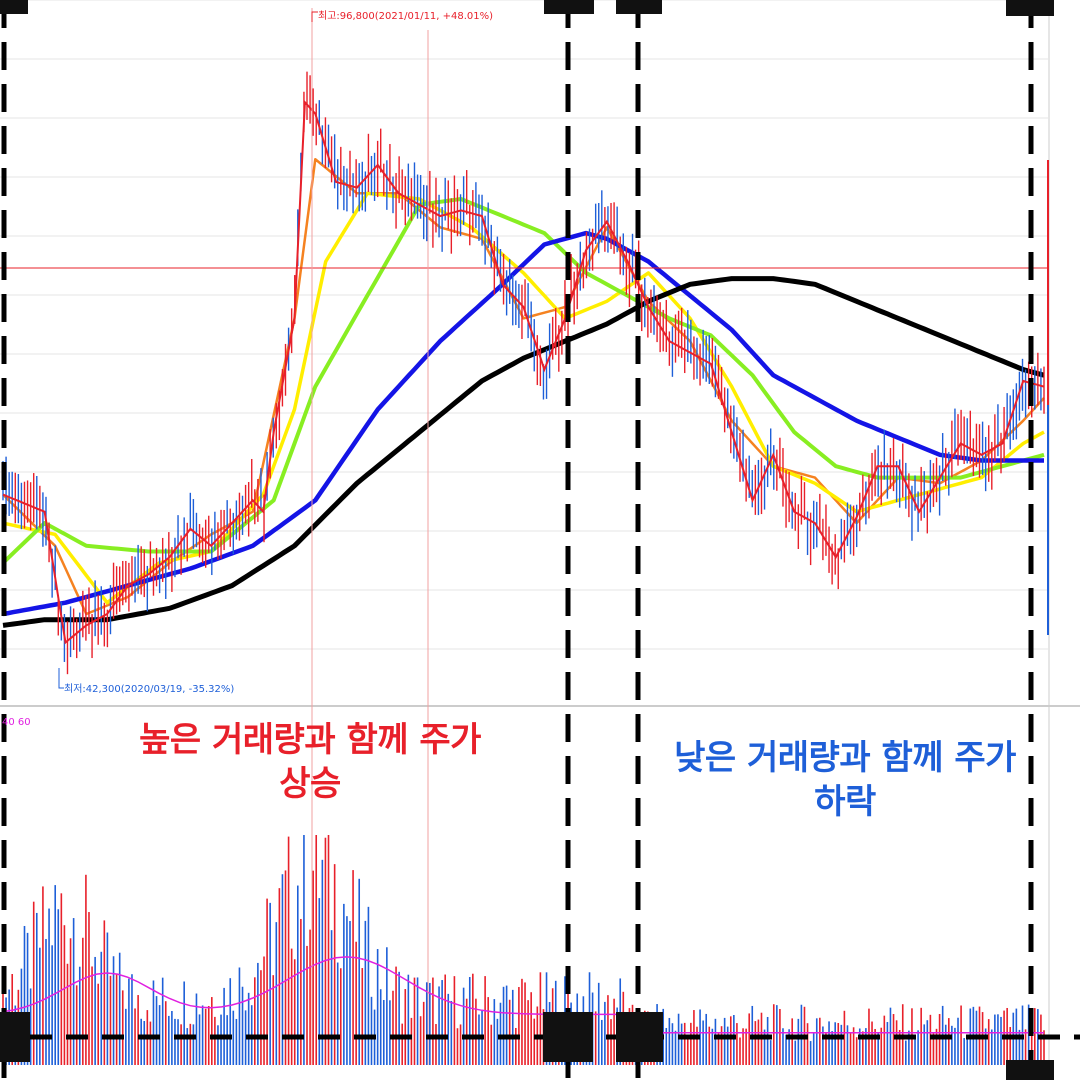 The image size is (1080, 1080). What do you see at coordinates (314, 16) in the screenshot?
I see `high-marker-tick` at bounding box center [314, 16].